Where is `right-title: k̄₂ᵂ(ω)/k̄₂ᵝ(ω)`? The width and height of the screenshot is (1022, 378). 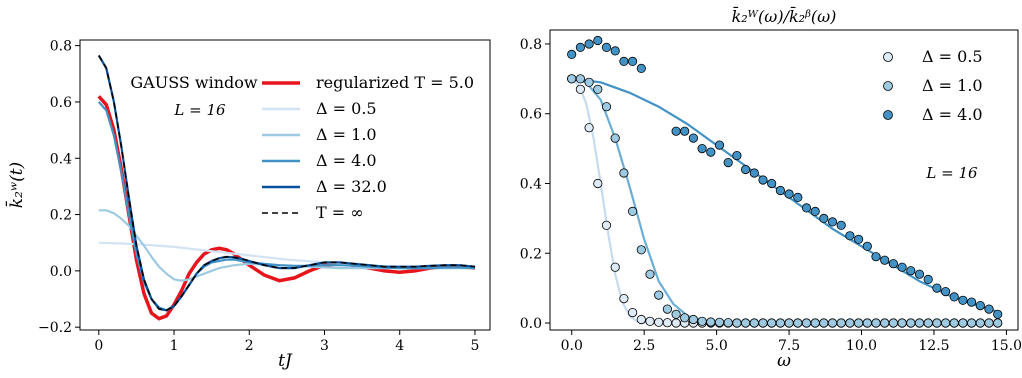
right-title: k̄₂ᵂ(ω)/k̄₂ᵝ(ω) is located at coordinates (784, 15).